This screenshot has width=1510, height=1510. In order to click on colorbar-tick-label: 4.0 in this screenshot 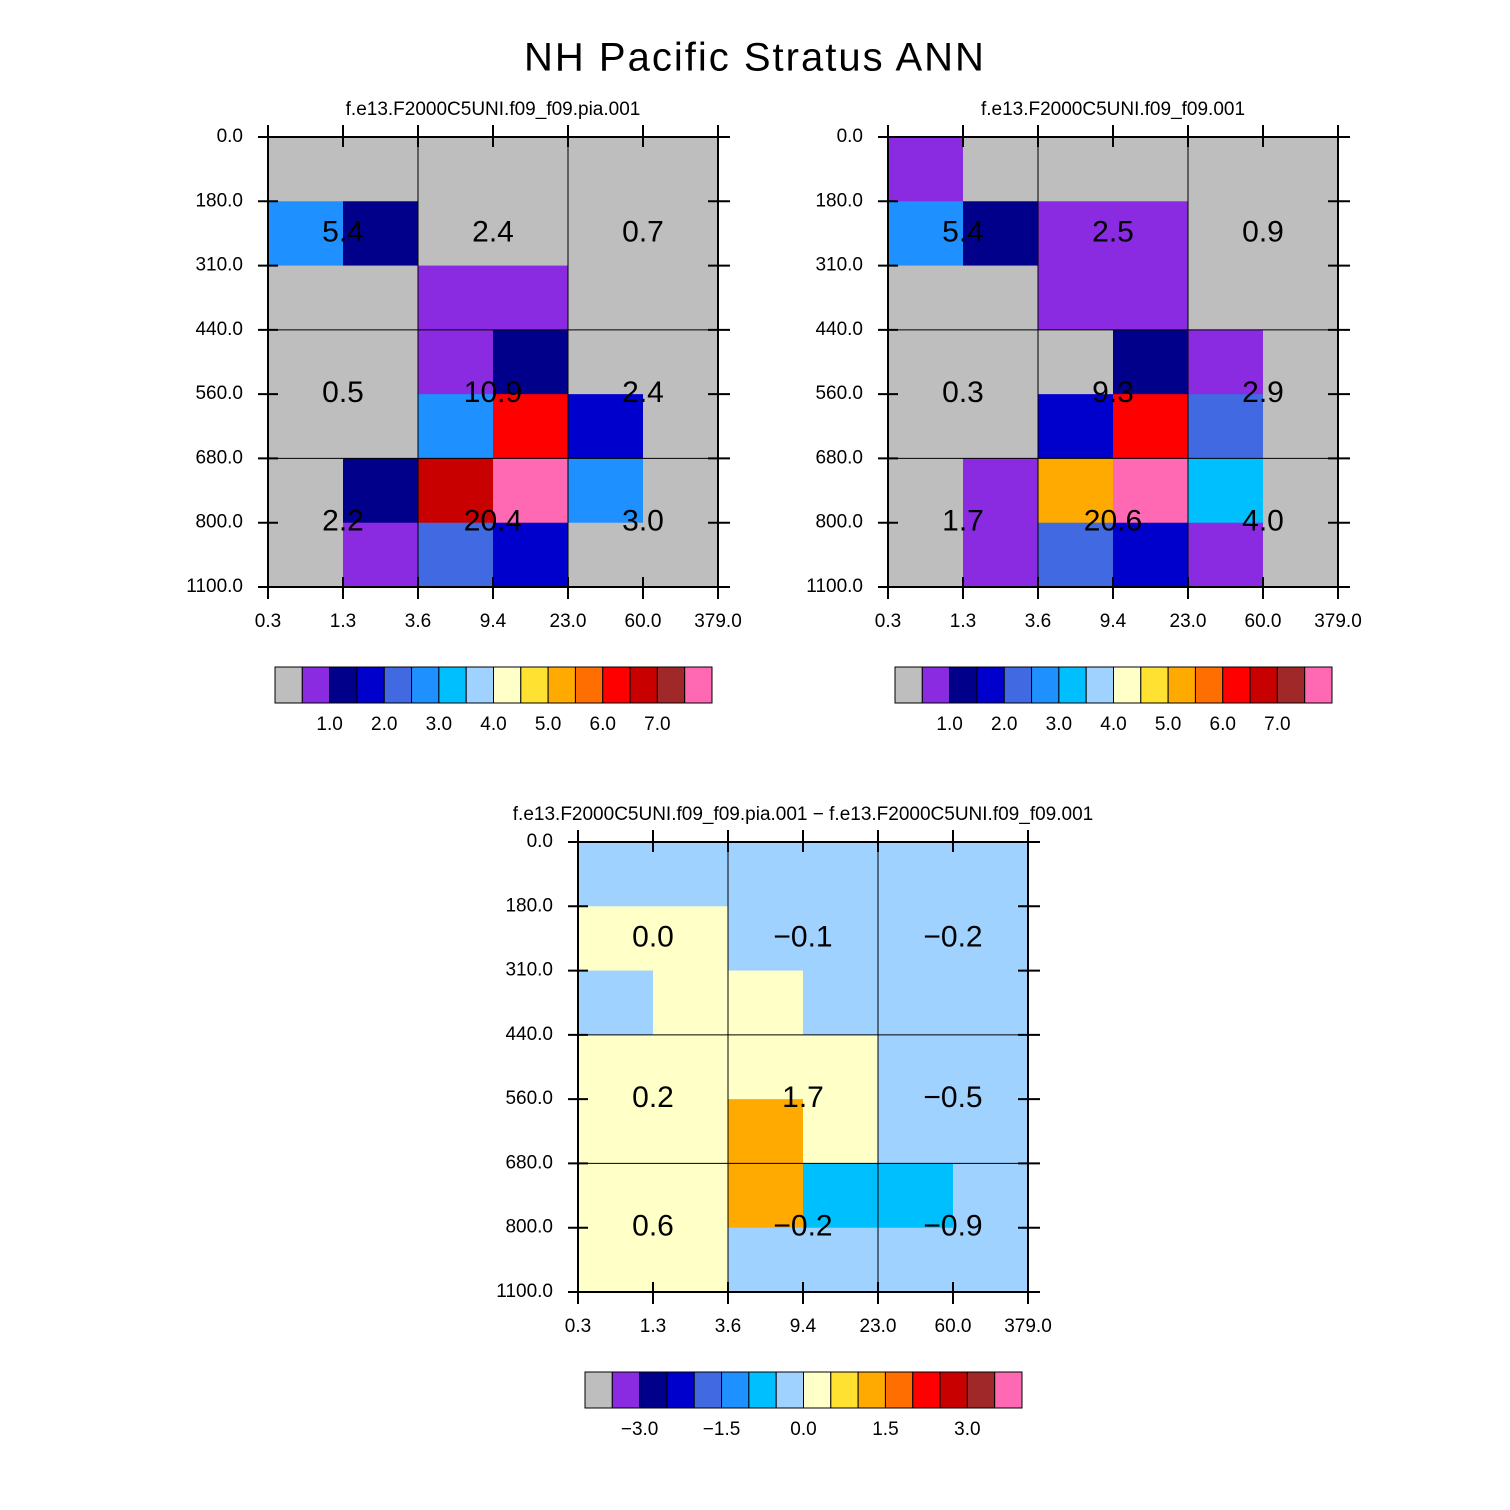, I will do `click(1113, 724)`.